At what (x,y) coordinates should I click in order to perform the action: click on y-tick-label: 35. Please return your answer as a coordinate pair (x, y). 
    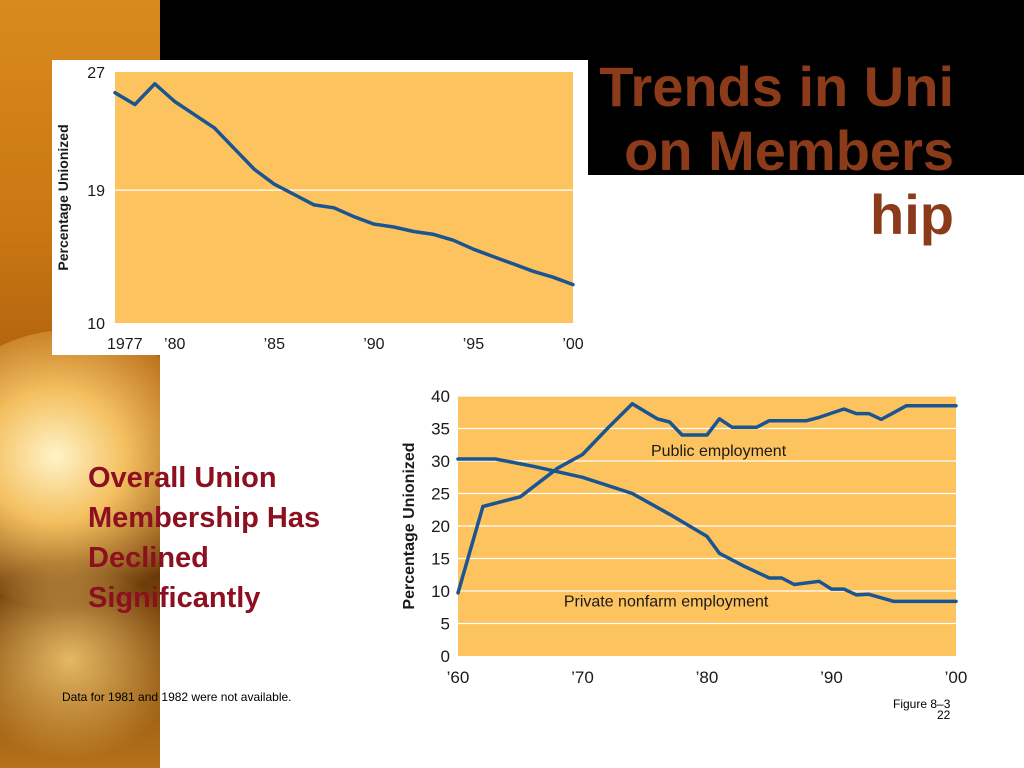
    Looking at the image, I should click on (440, 429).